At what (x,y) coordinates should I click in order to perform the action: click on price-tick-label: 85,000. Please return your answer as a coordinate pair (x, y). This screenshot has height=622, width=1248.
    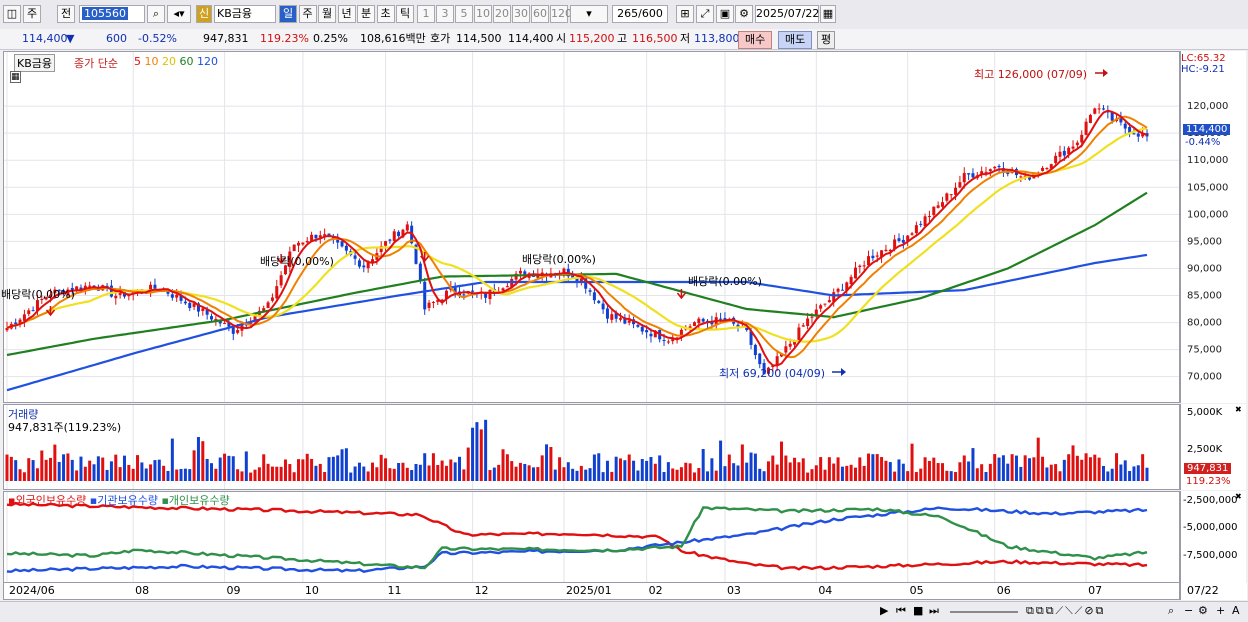
    Looking at the image, I should click on (1204, 296).